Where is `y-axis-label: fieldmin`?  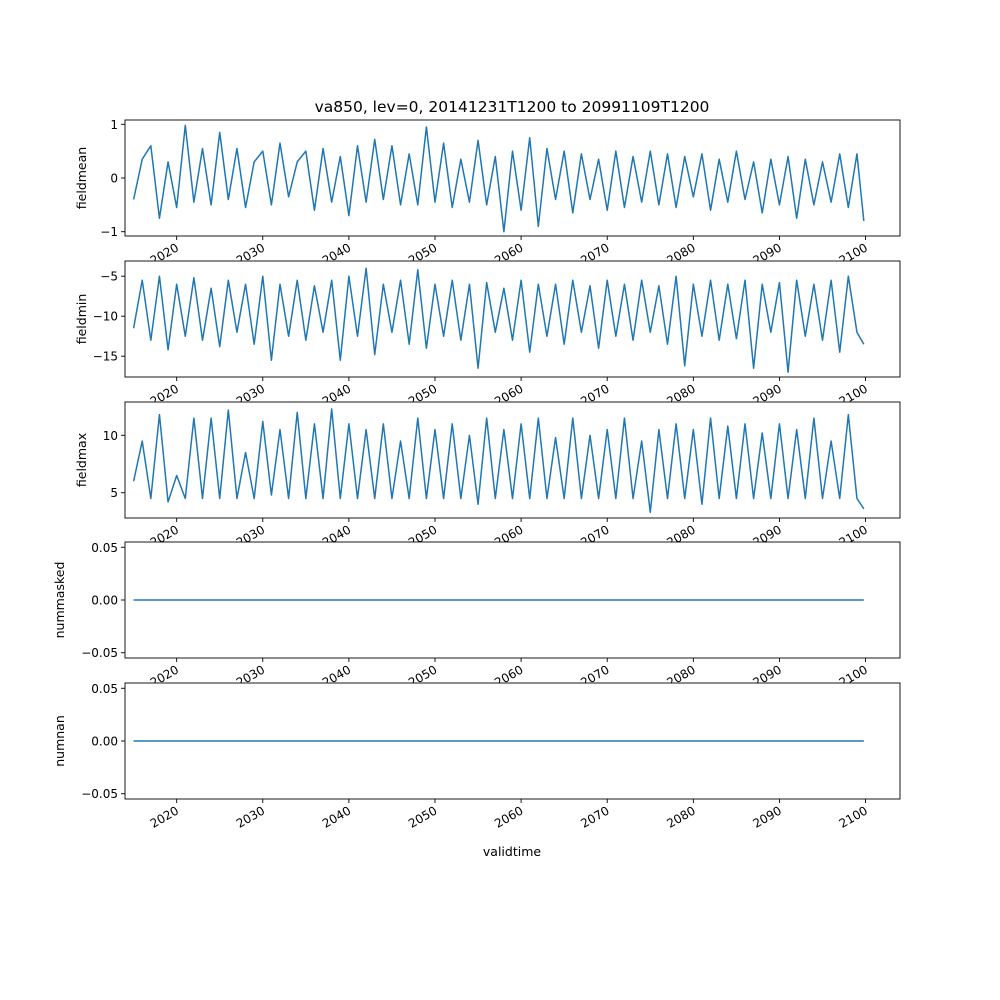
y-axis-label: fieldmin is located at coordinates (81, 319).